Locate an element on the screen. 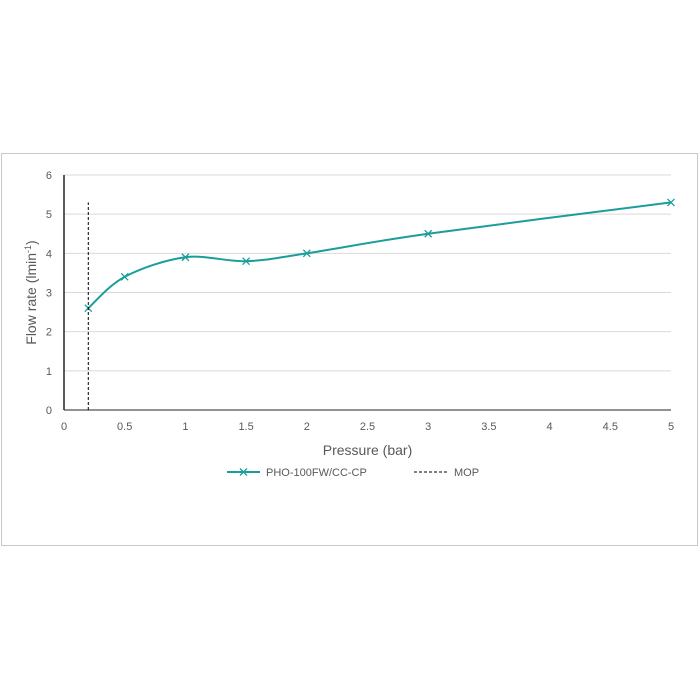 The width and height of the screenshot is (700, 700). legend: PHO-100FW/CC-CP MOP is located at coordinates (353, 473).